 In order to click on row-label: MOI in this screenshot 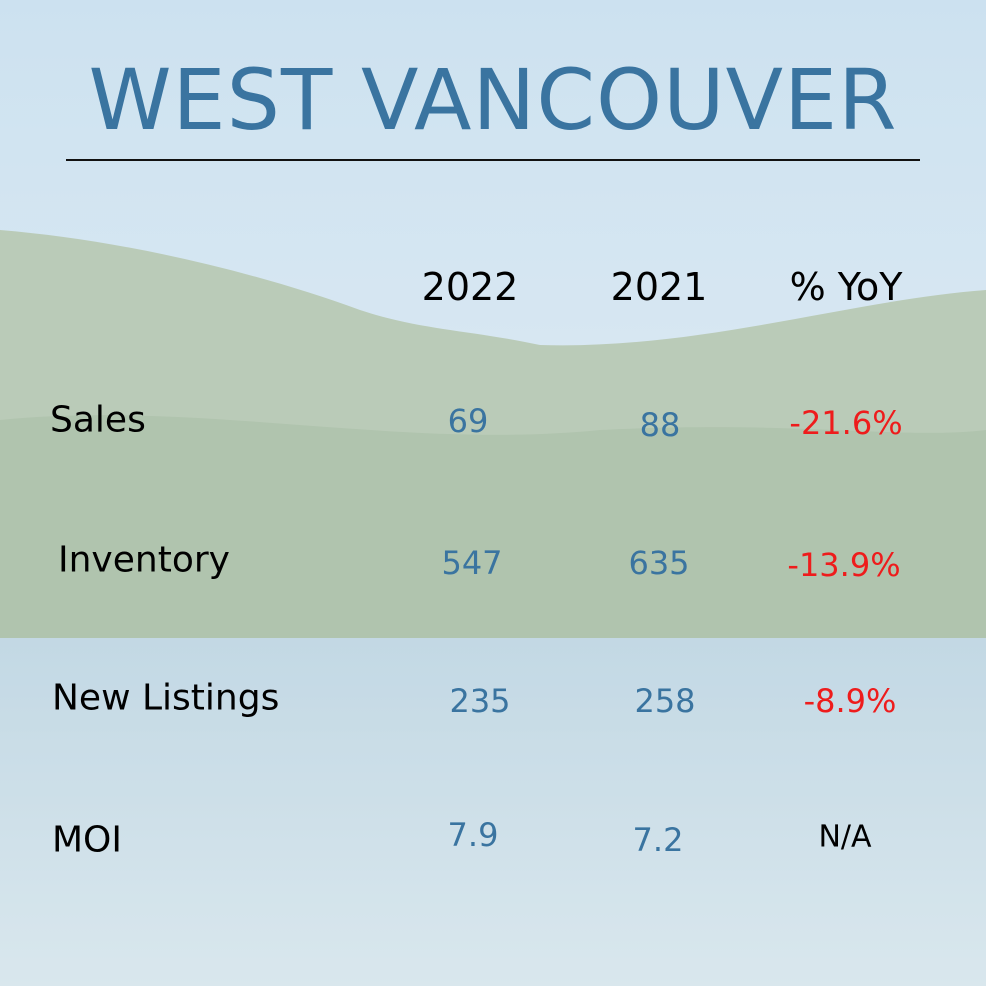, I will do `click(87, 840)`.